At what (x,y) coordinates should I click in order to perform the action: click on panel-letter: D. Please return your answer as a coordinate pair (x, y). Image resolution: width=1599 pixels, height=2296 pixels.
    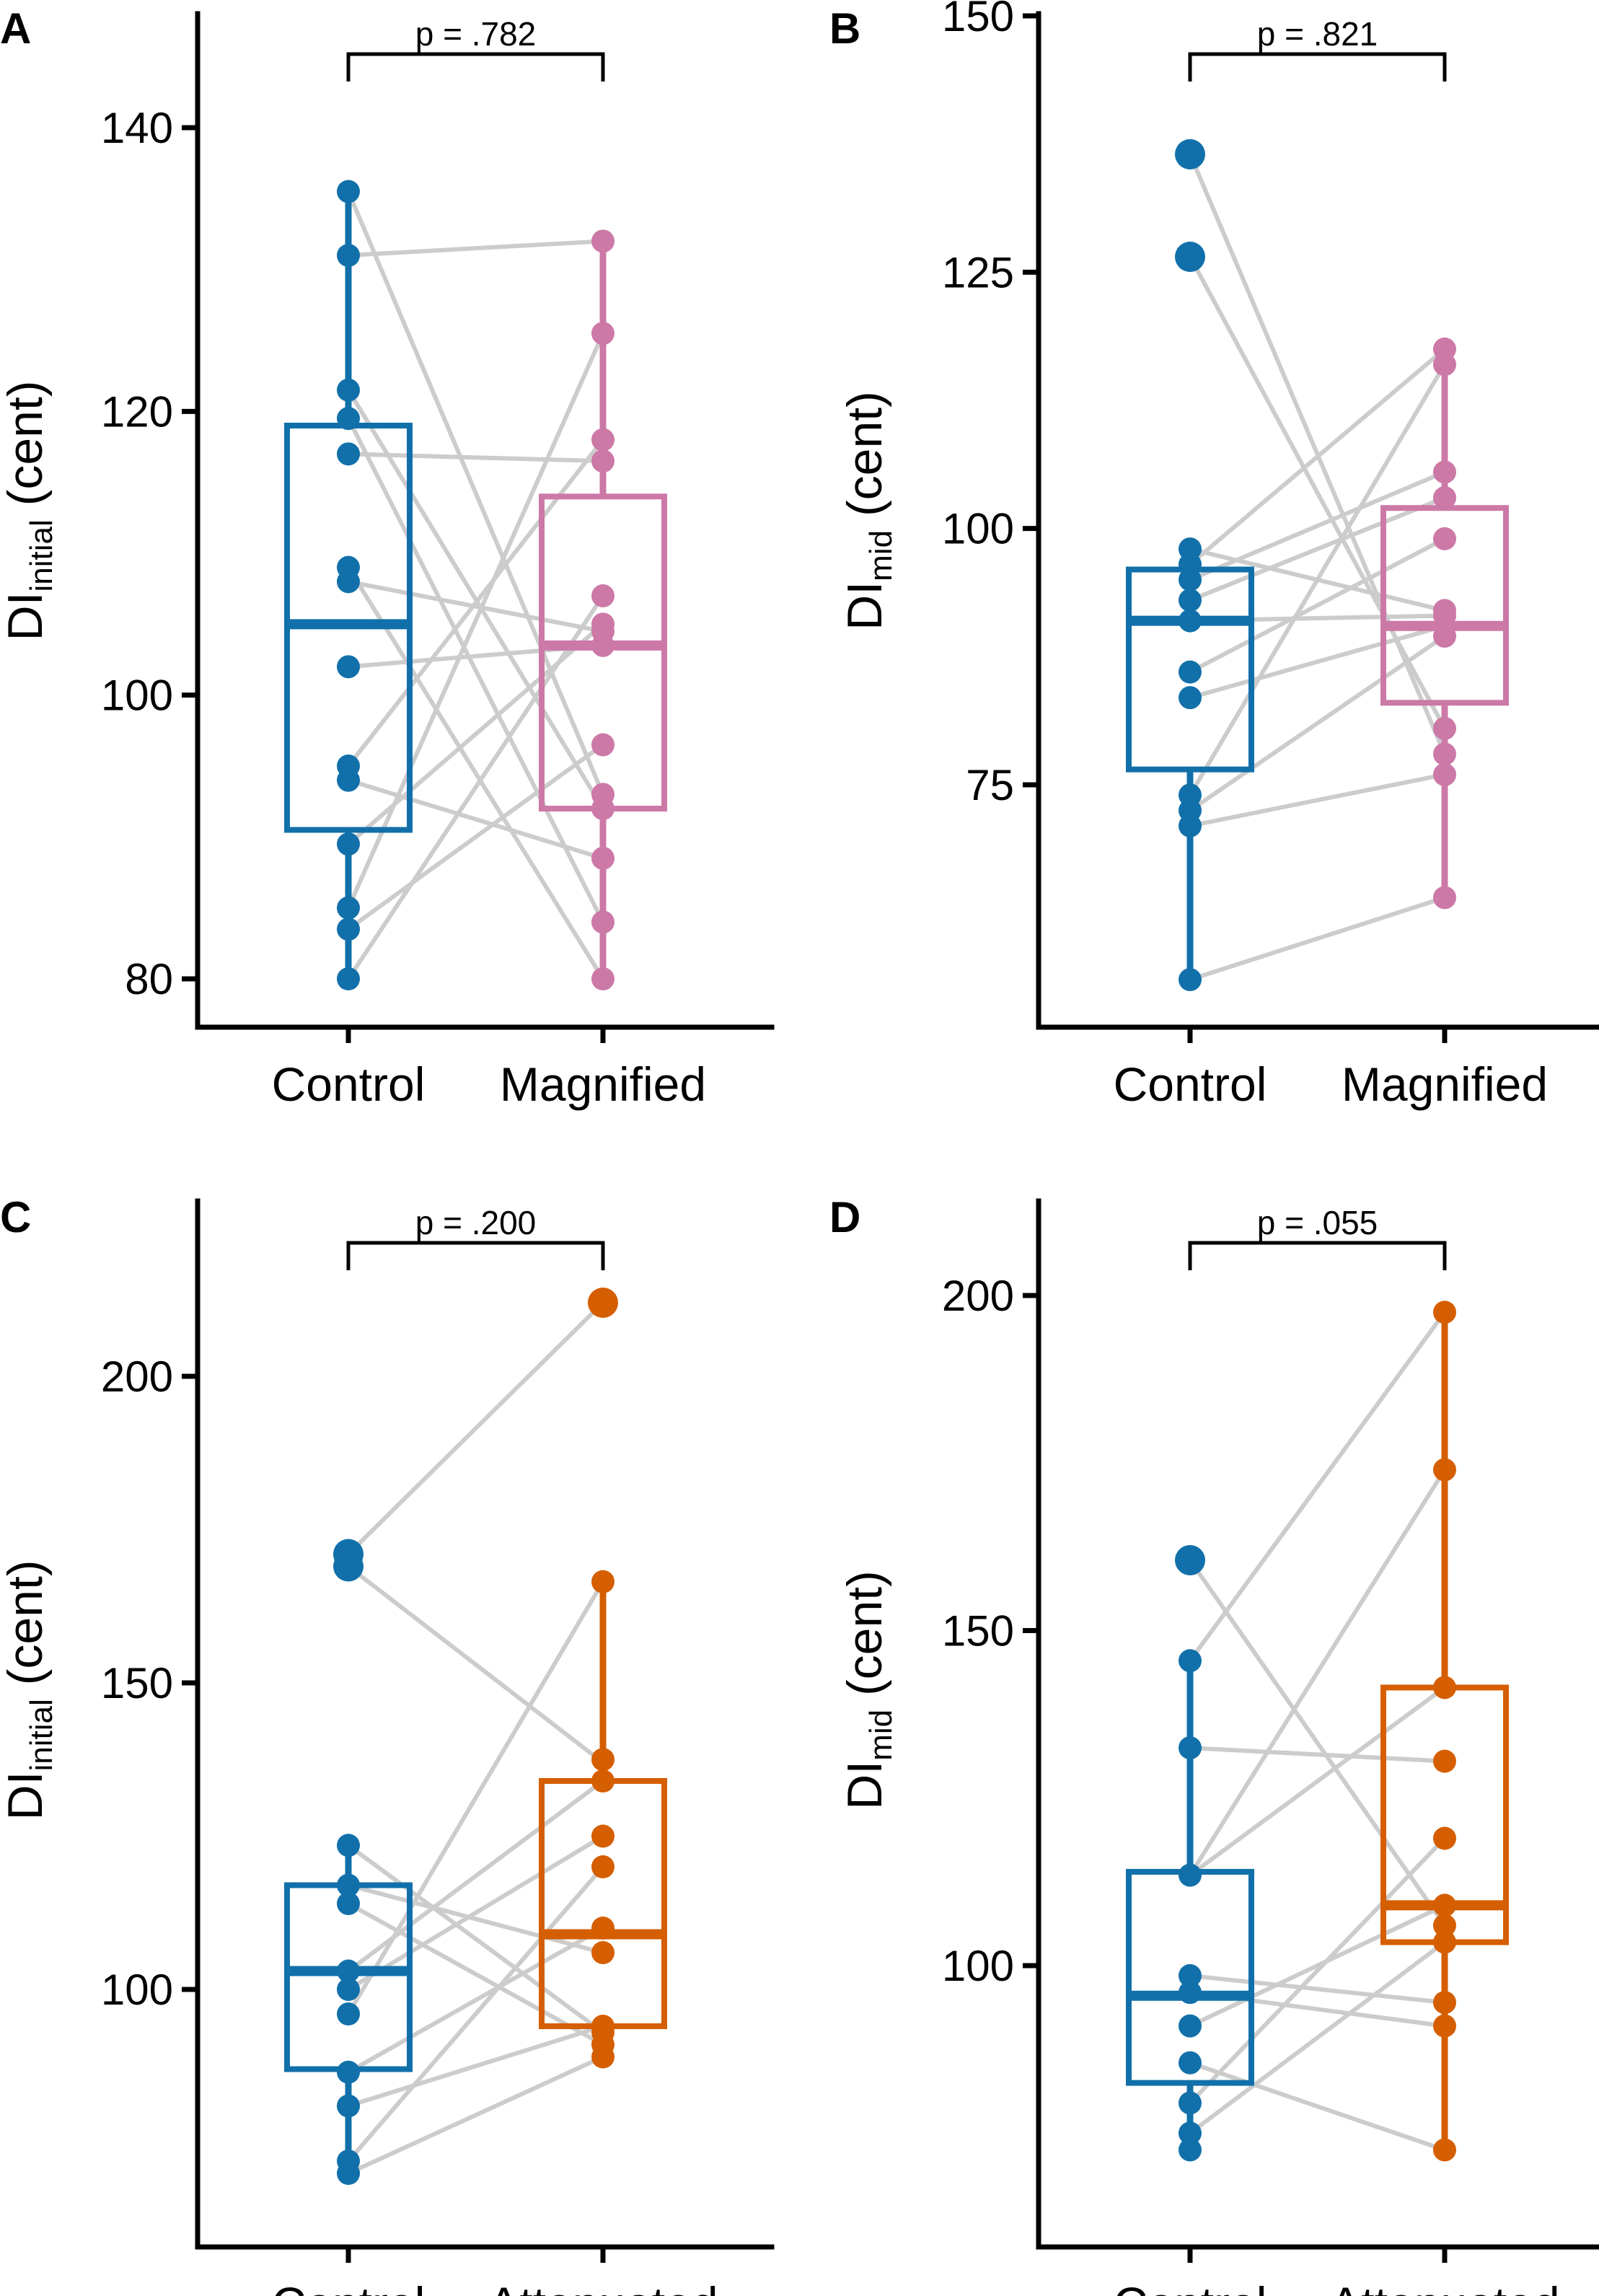
    Looking at the image, I should click on (844, 1217).